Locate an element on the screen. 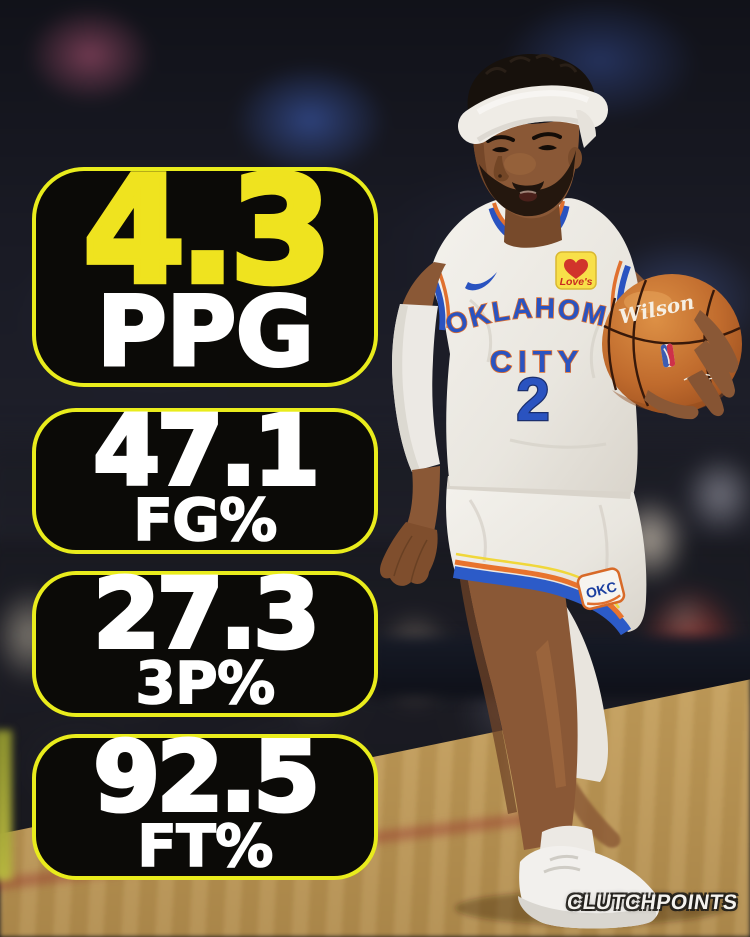  beard is located at coordinates (527, 183).